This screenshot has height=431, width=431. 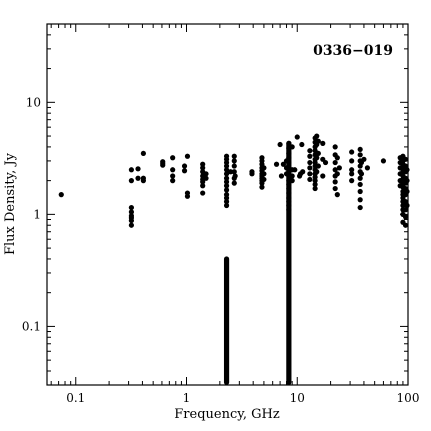 What do you see at coordinates (297, 398) in the screenshot?
I see `x-tick-label: 10` at bounding box center [297, 398].